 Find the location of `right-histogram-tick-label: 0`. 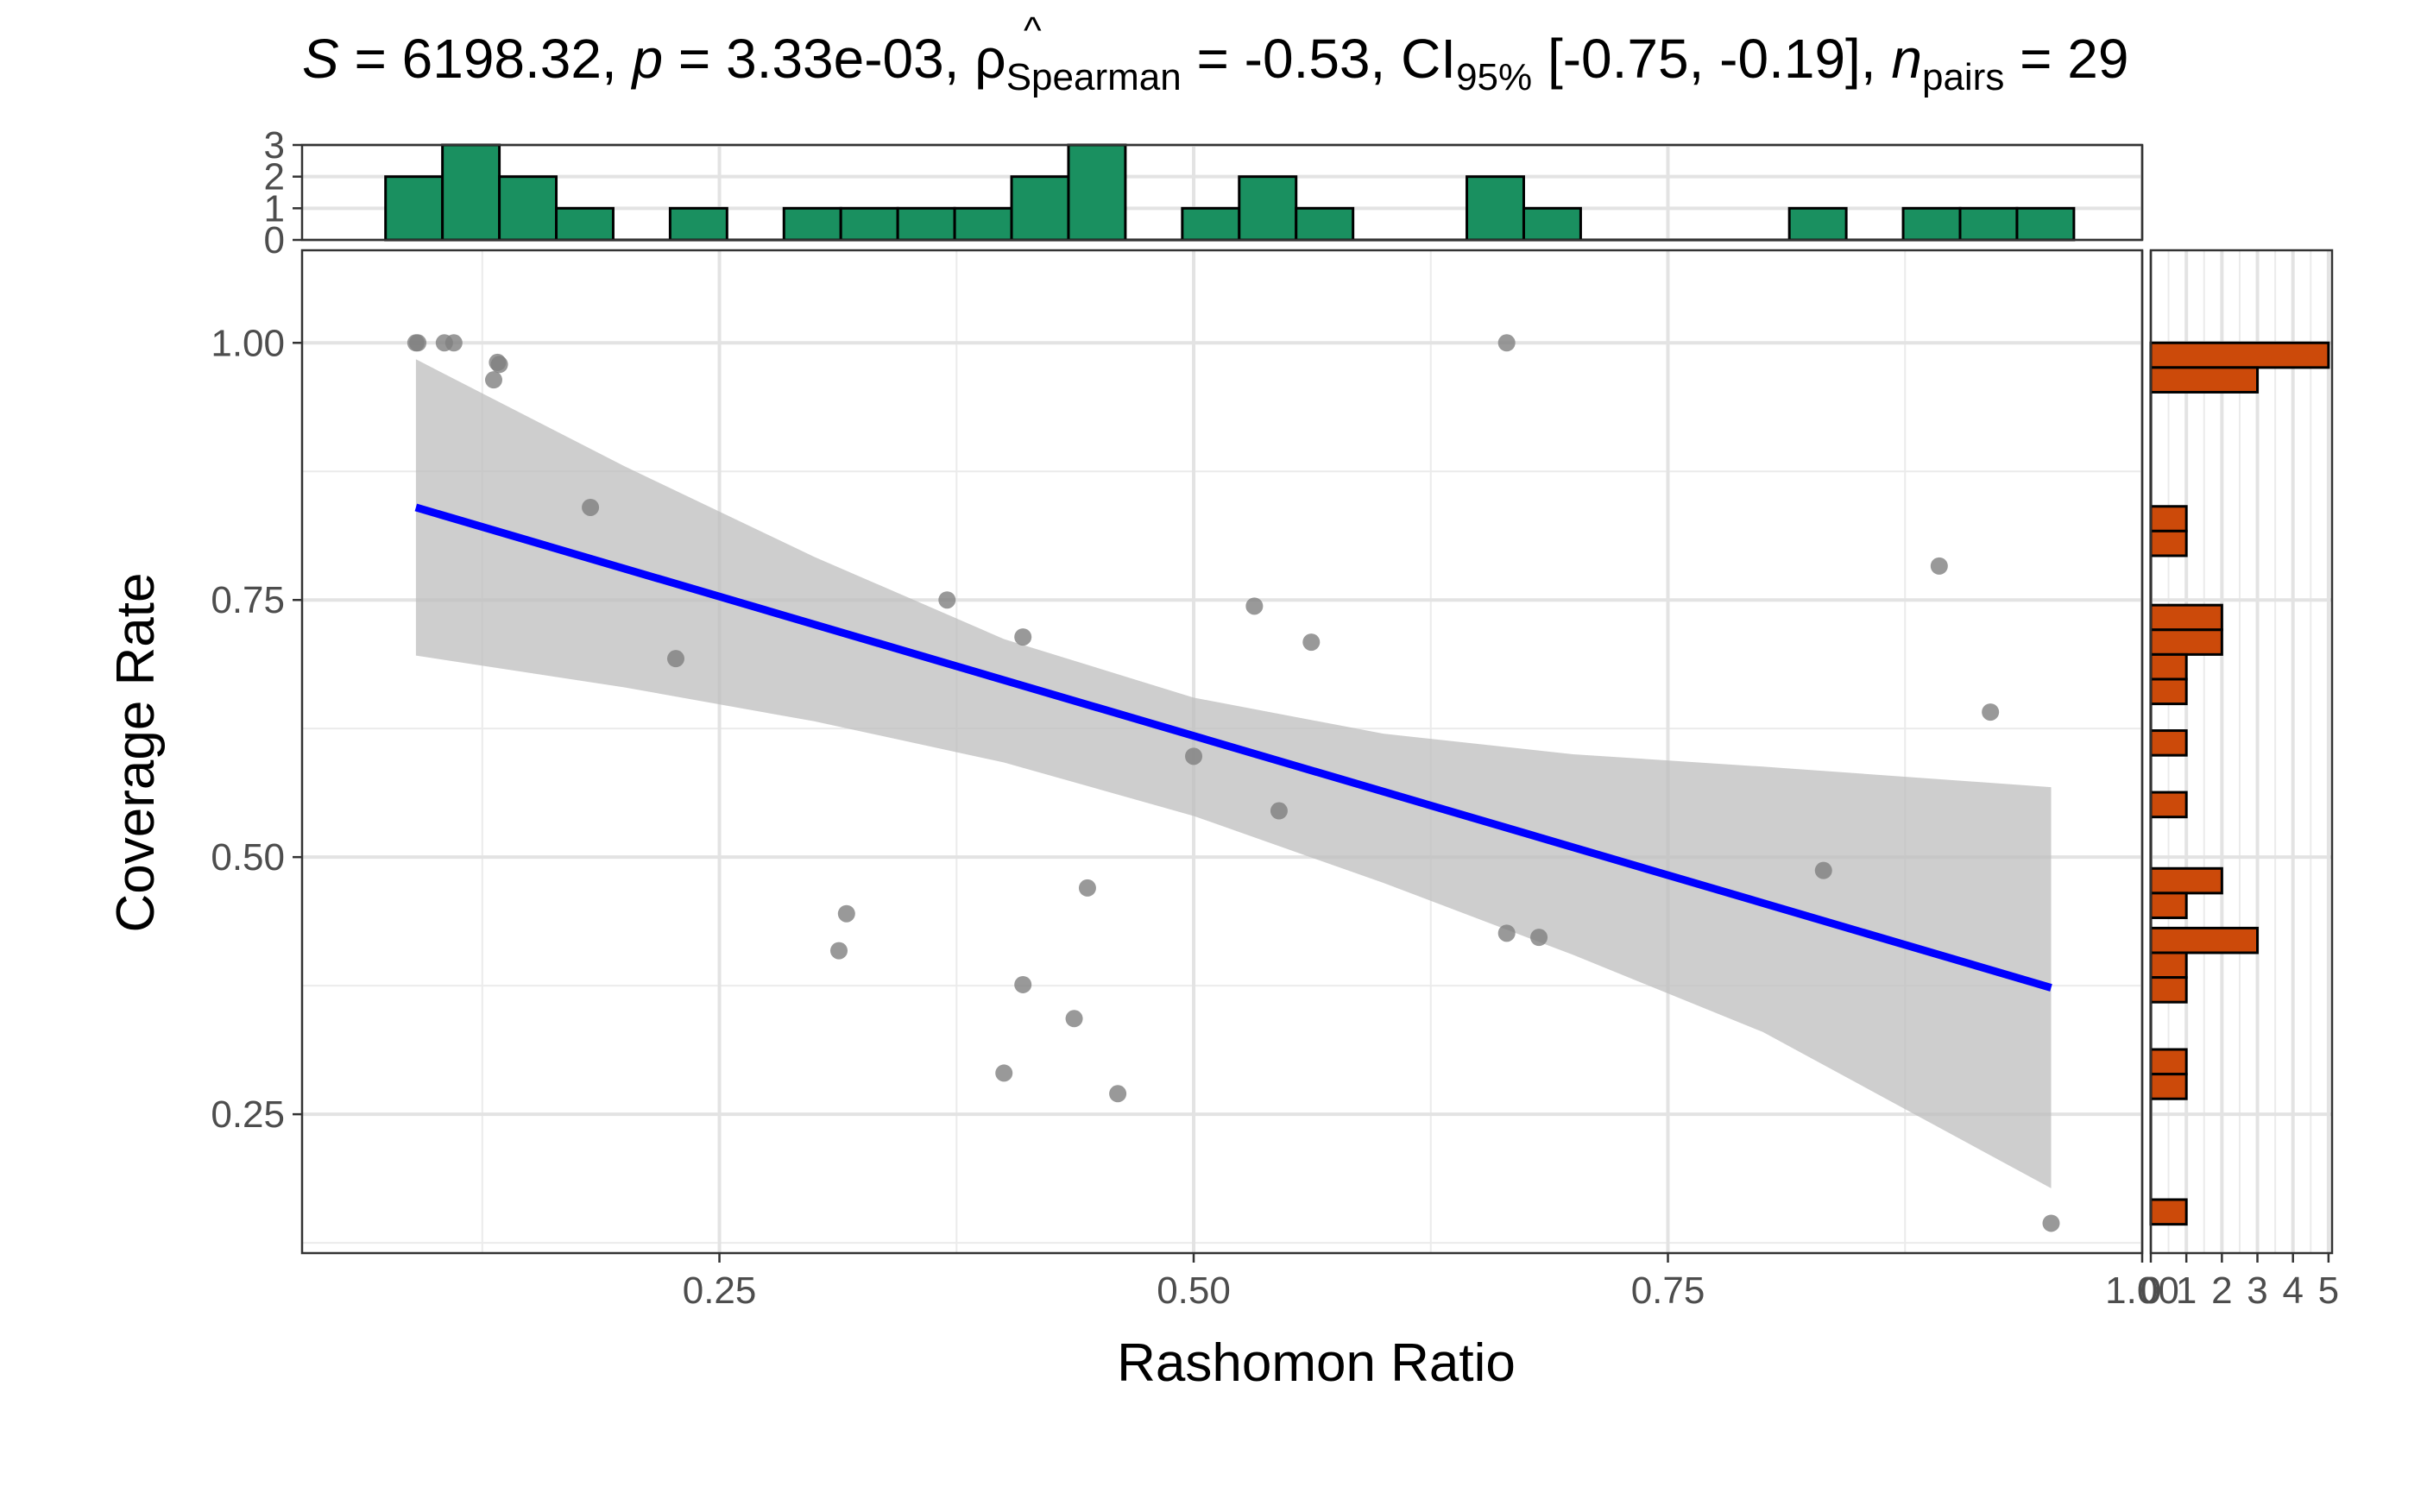

right-histogram-tick-label: 0 is located at coordinates (2151, 1290).